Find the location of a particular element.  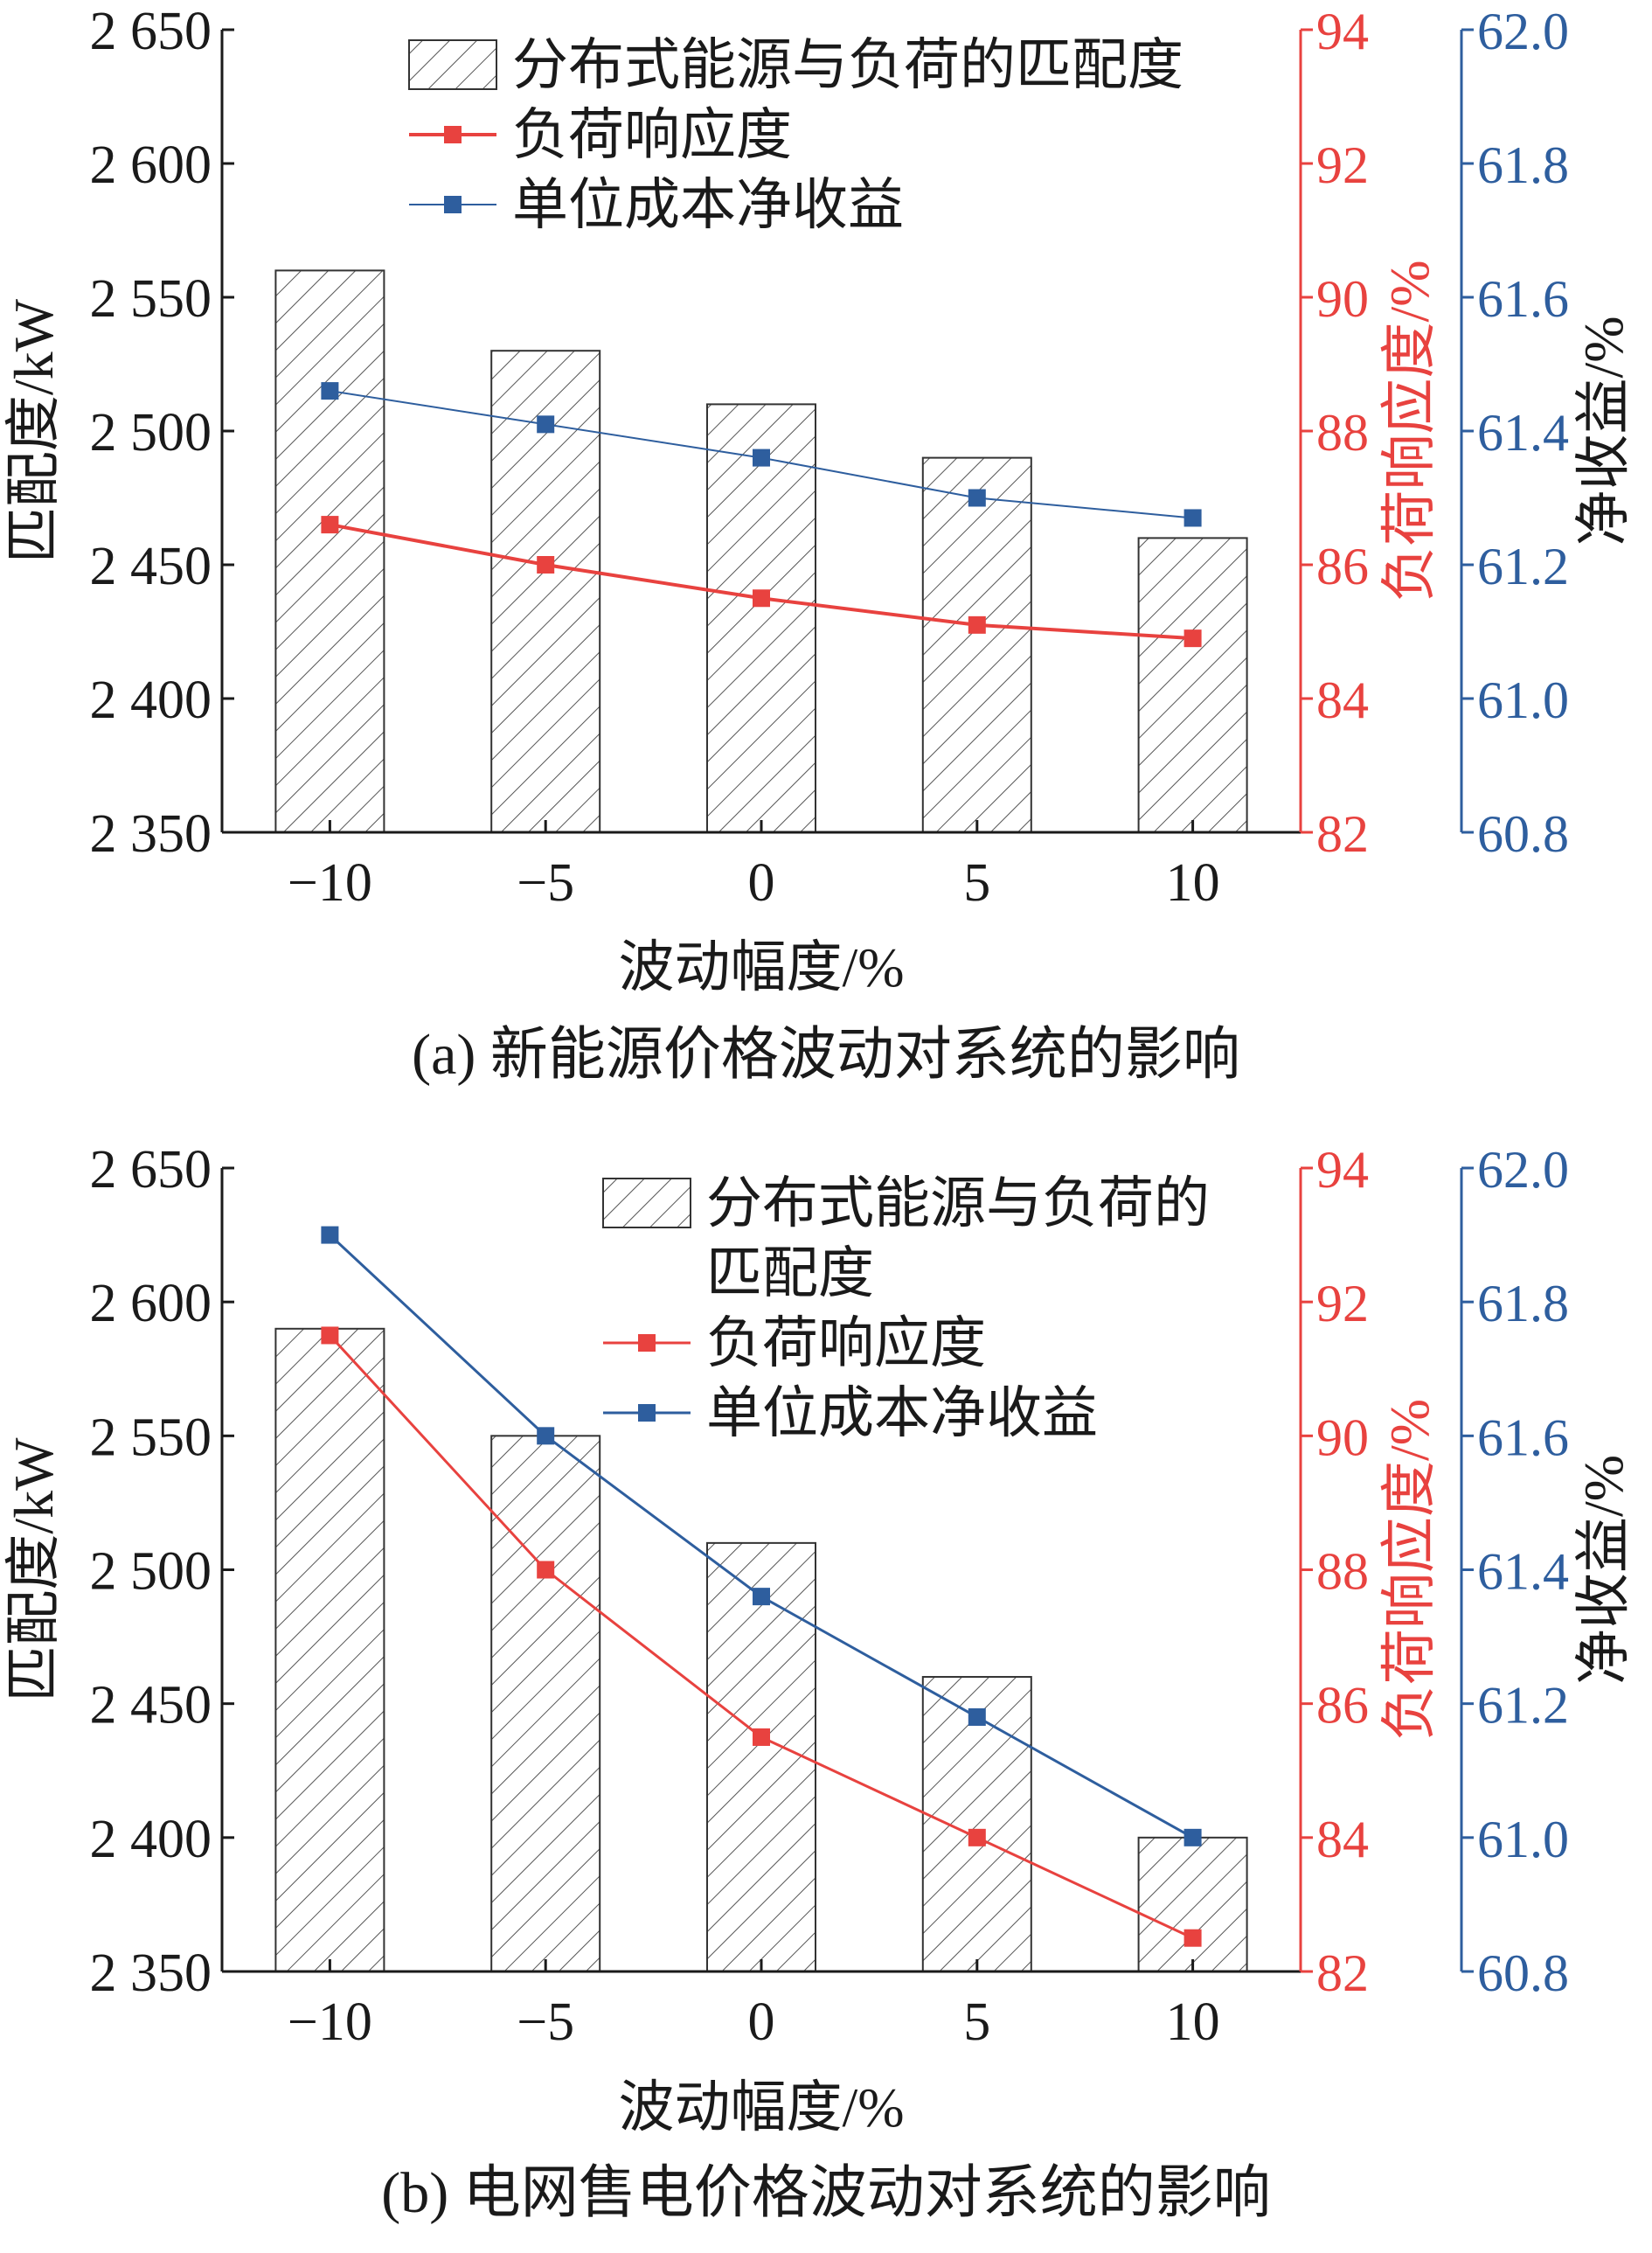

figure-caption: (a) 新能源价格波动对系统的影响 is located at coordinates (826, 1055).